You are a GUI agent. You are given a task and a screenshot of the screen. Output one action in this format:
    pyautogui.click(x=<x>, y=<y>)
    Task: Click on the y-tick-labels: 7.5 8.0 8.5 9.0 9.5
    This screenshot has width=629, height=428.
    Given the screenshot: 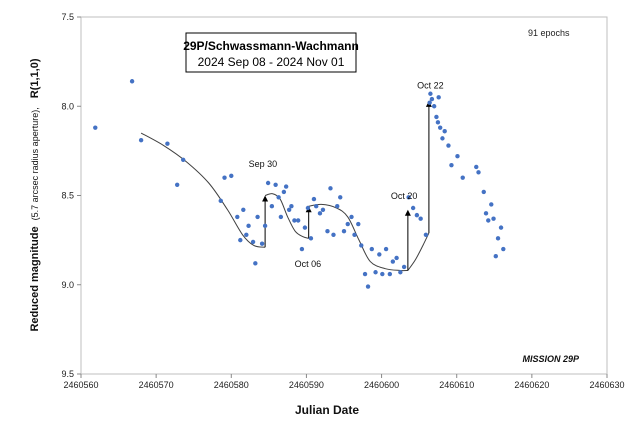 What is the action you would take?
    pyautogui.click(x=71, y=195)
    